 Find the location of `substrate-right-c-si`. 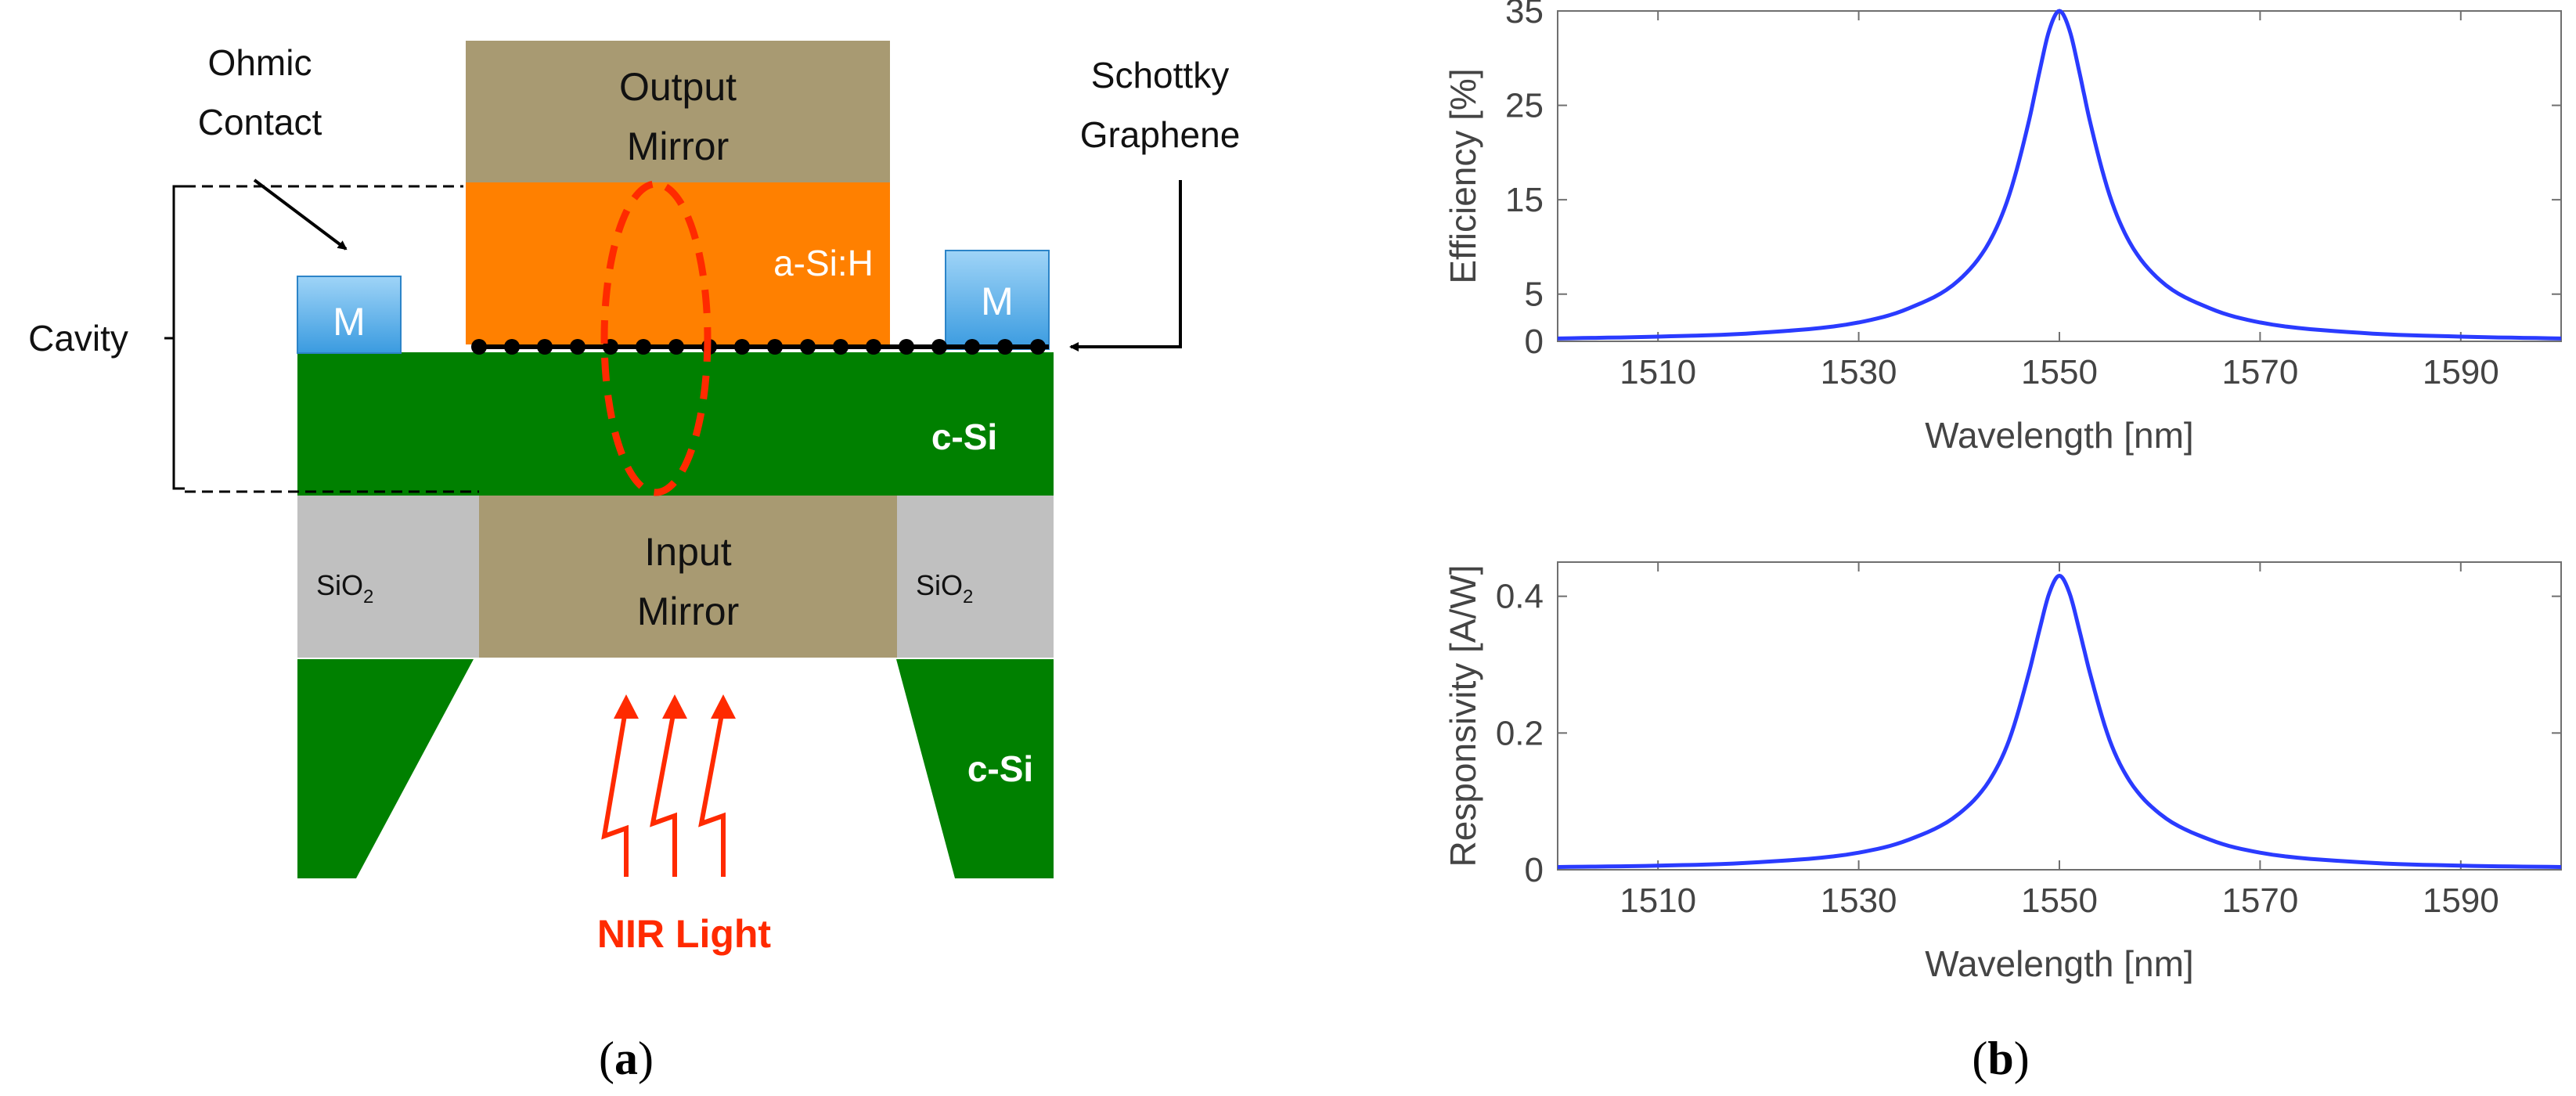

substrate-right-c-si is located at coordinates (975, 768).